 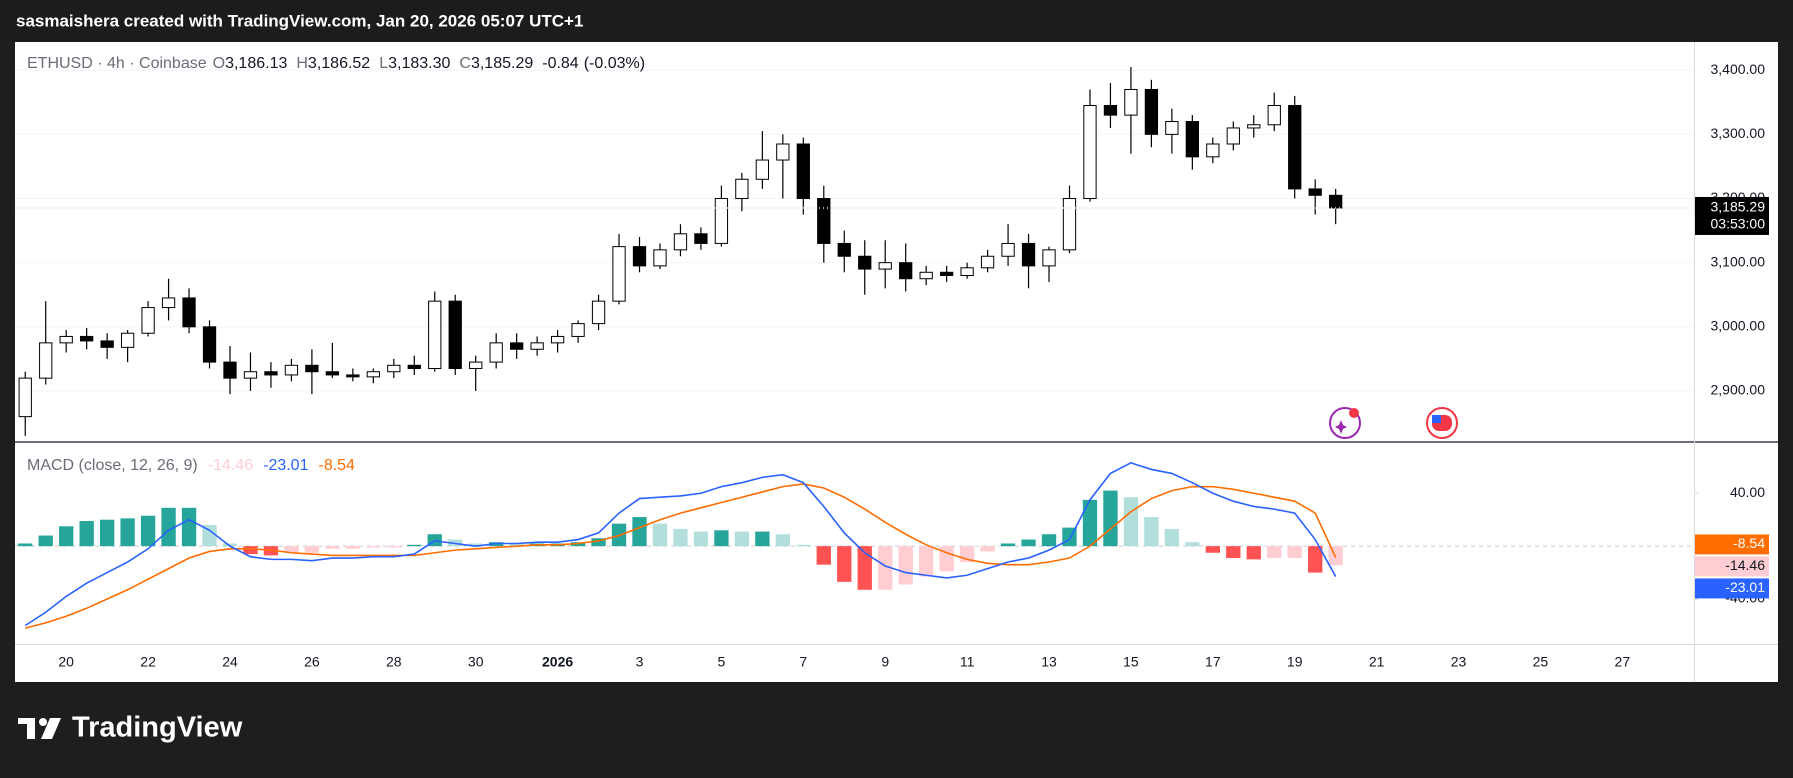 I want to click on x-tick-label: 27, so click(x=1623, y=662).